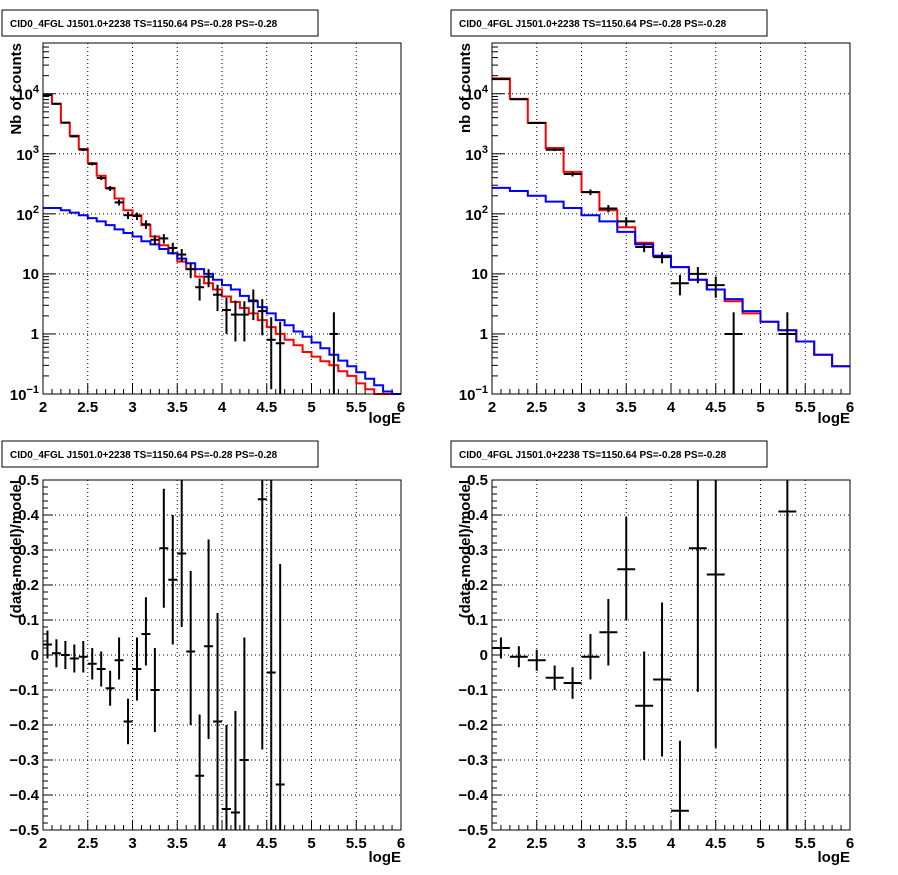 The image size is (898, 875). What do you see at coordinates (16, 89) in the screenshot?
I see `y-axis-title: Nb of counts` at bounding box center [16, 89].